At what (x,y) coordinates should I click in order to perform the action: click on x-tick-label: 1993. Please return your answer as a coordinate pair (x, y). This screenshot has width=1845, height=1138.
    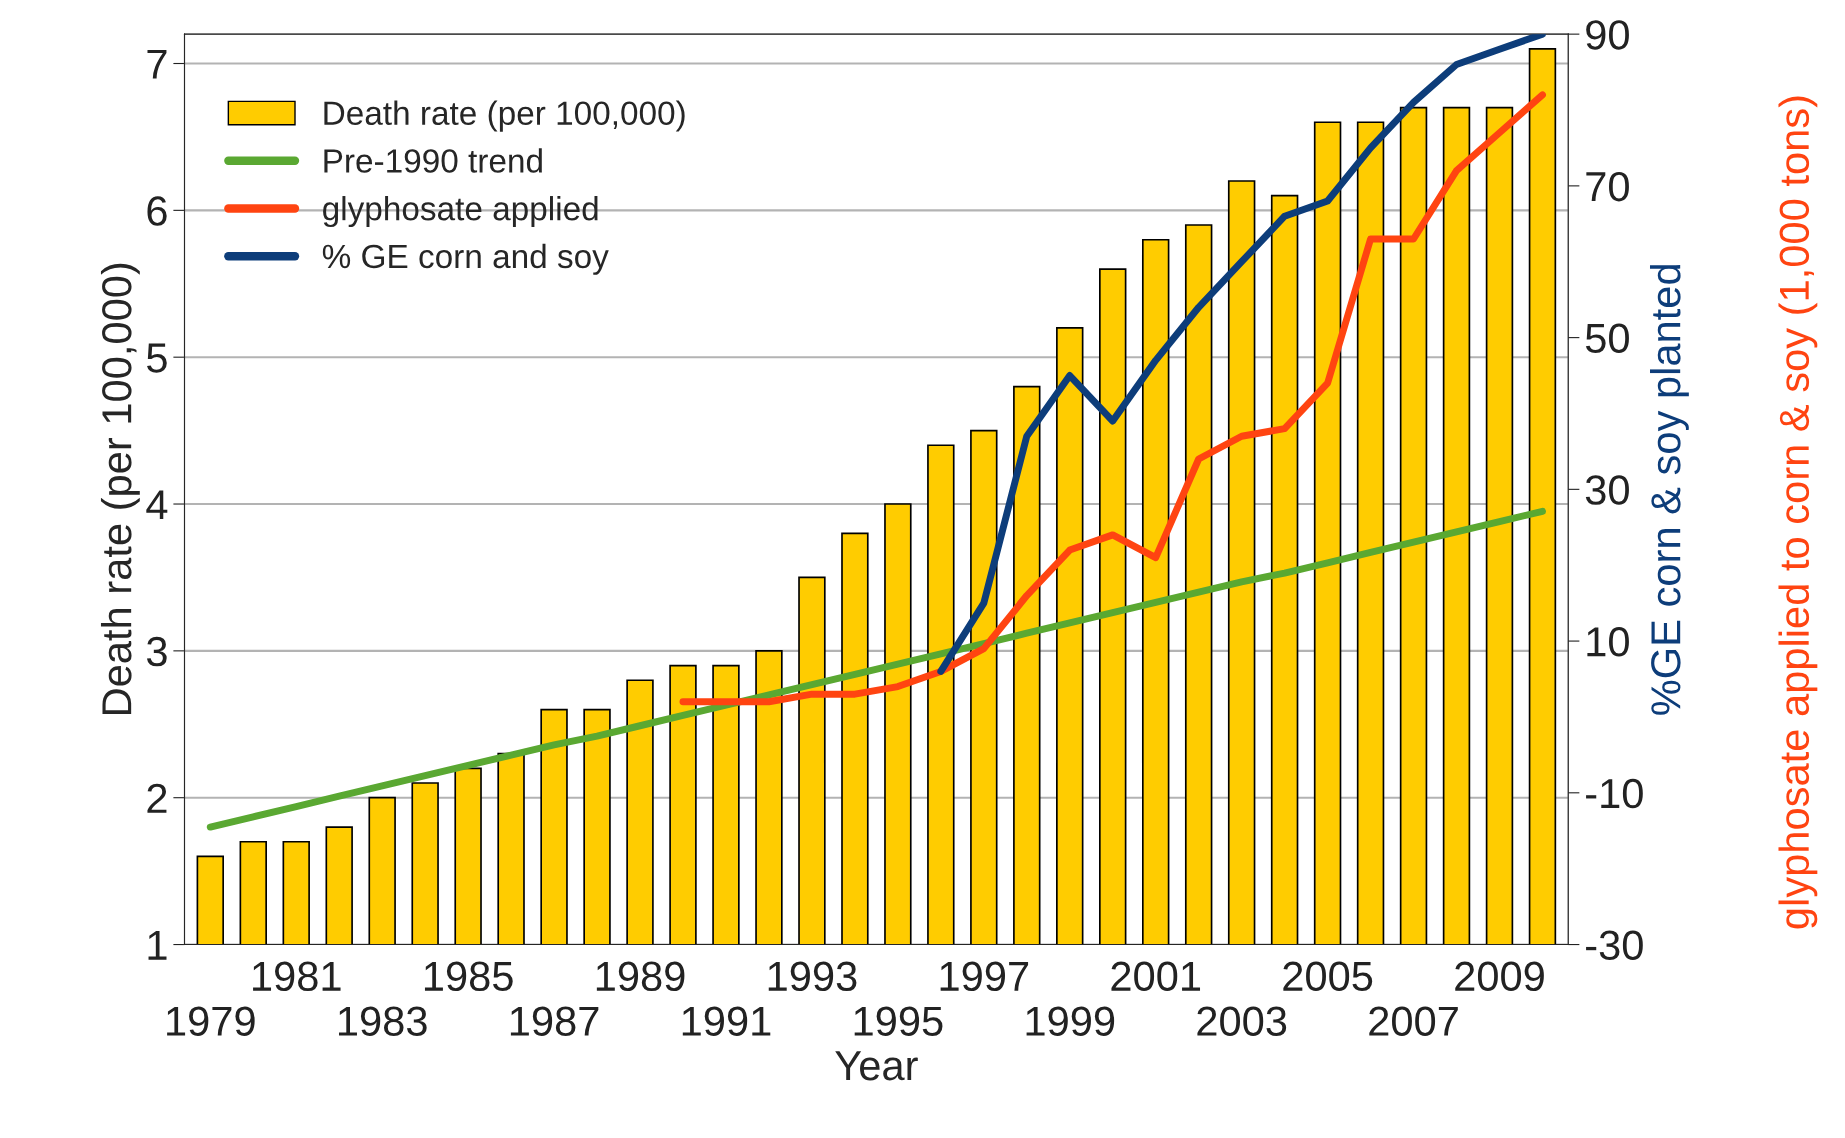
    Looking at the image, I should click on (812, 976).